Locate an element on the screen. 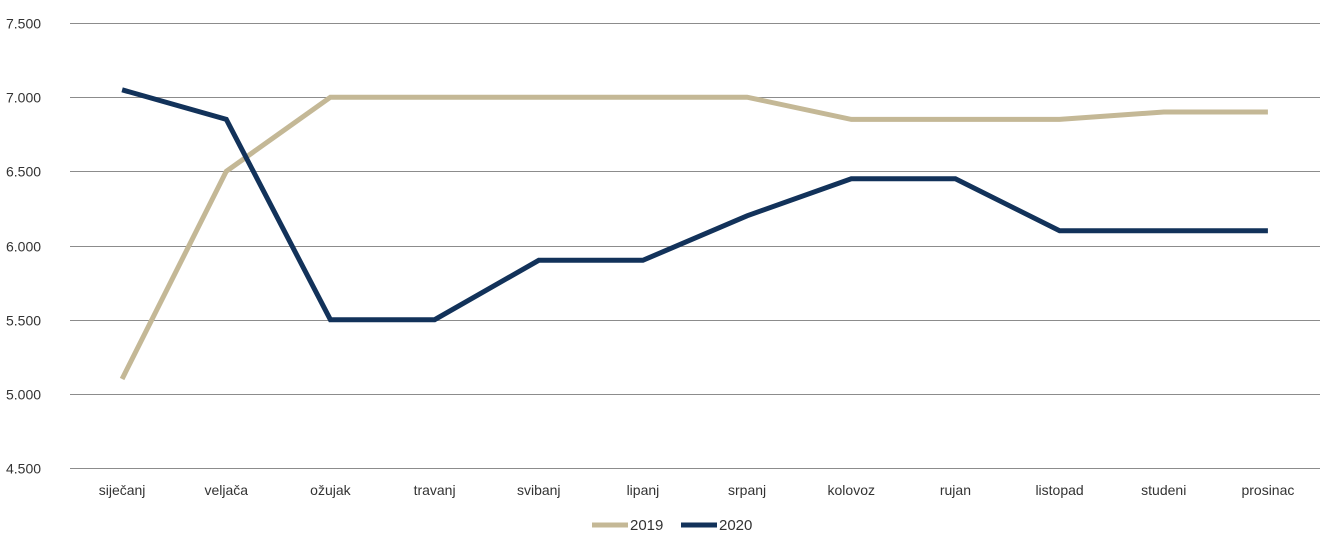 The image size is (1323, 534). legend-label: 2019 is located at coordinates (646, 525).